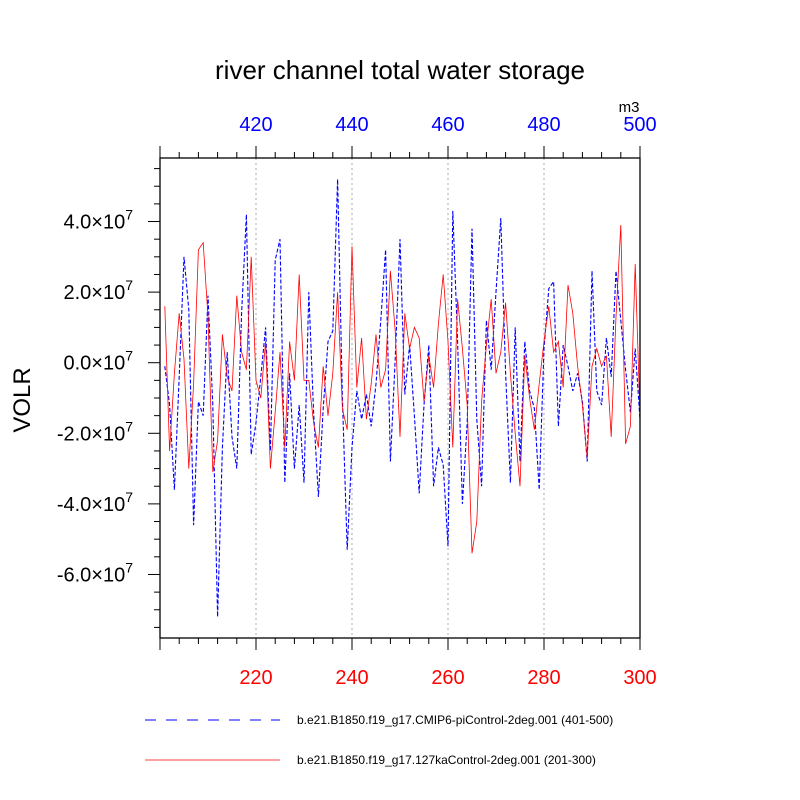  I want to click on y-tick-label: -4.0×10⁷, so click(95, 502).